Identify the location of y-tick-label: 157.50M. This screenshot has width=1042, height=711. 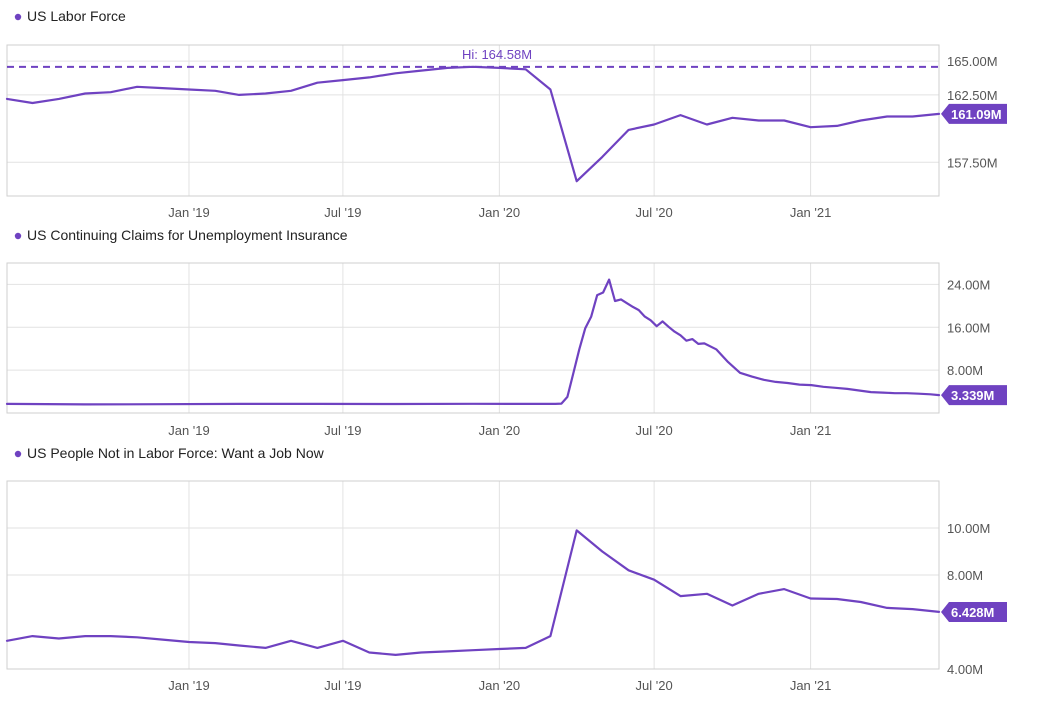
(972, 162).